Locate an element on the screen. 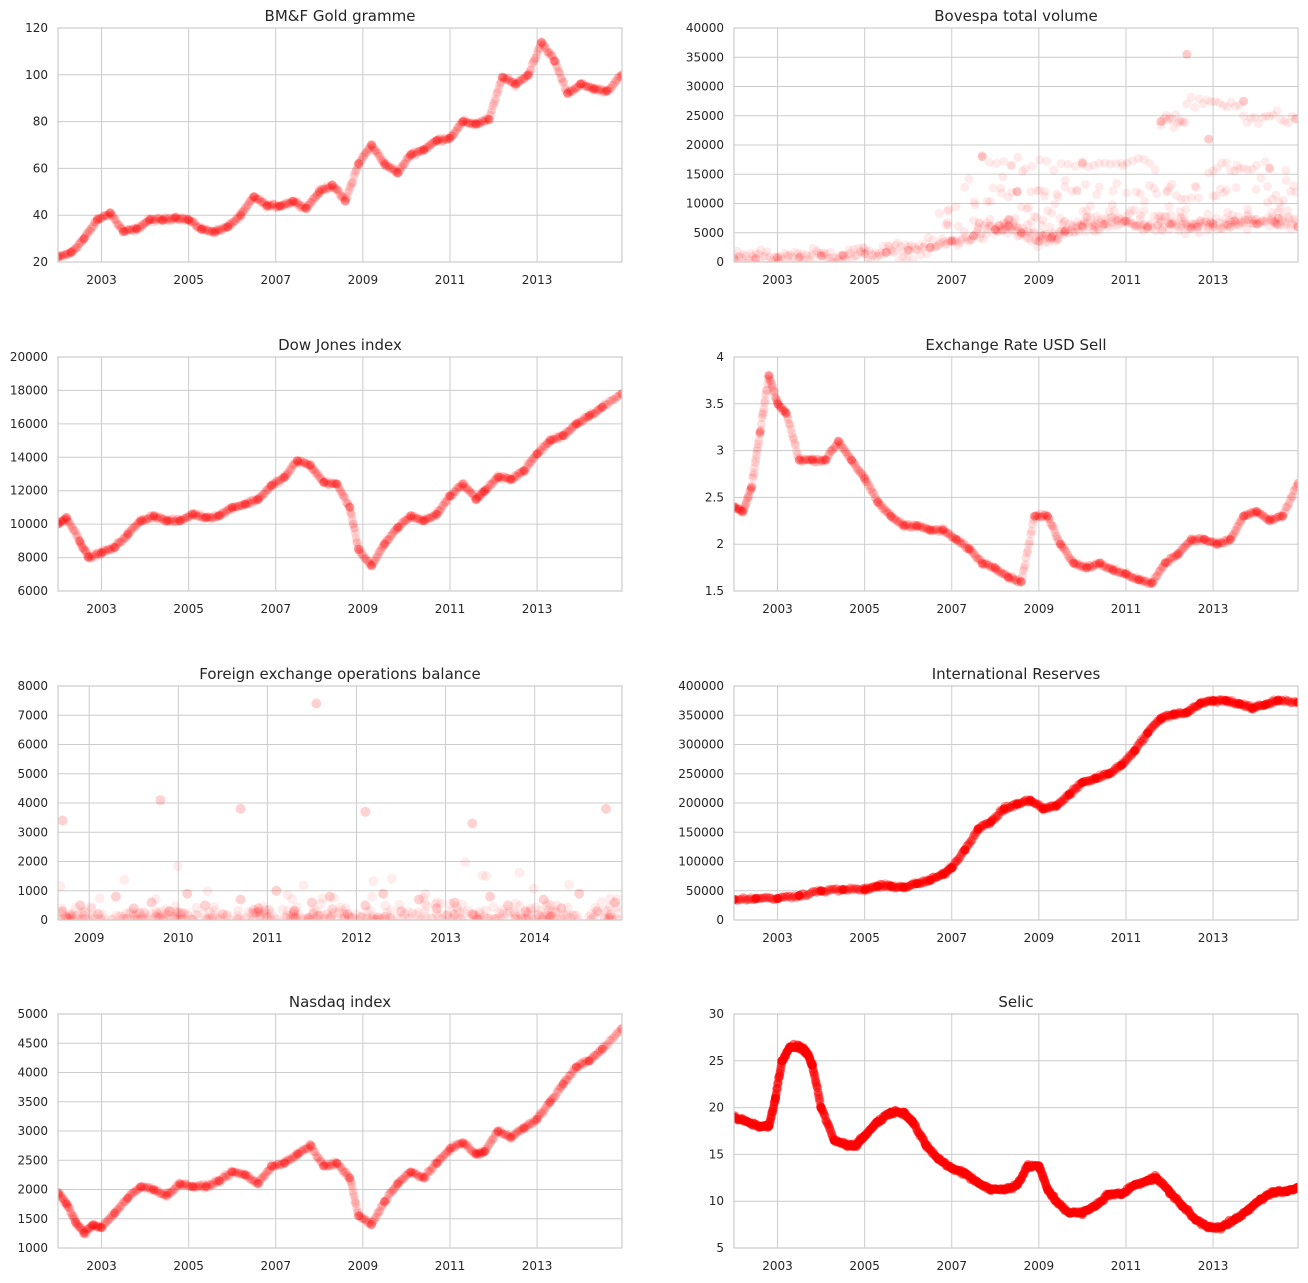  y-tick-label: 3000 is located at coordinates (32, 832).